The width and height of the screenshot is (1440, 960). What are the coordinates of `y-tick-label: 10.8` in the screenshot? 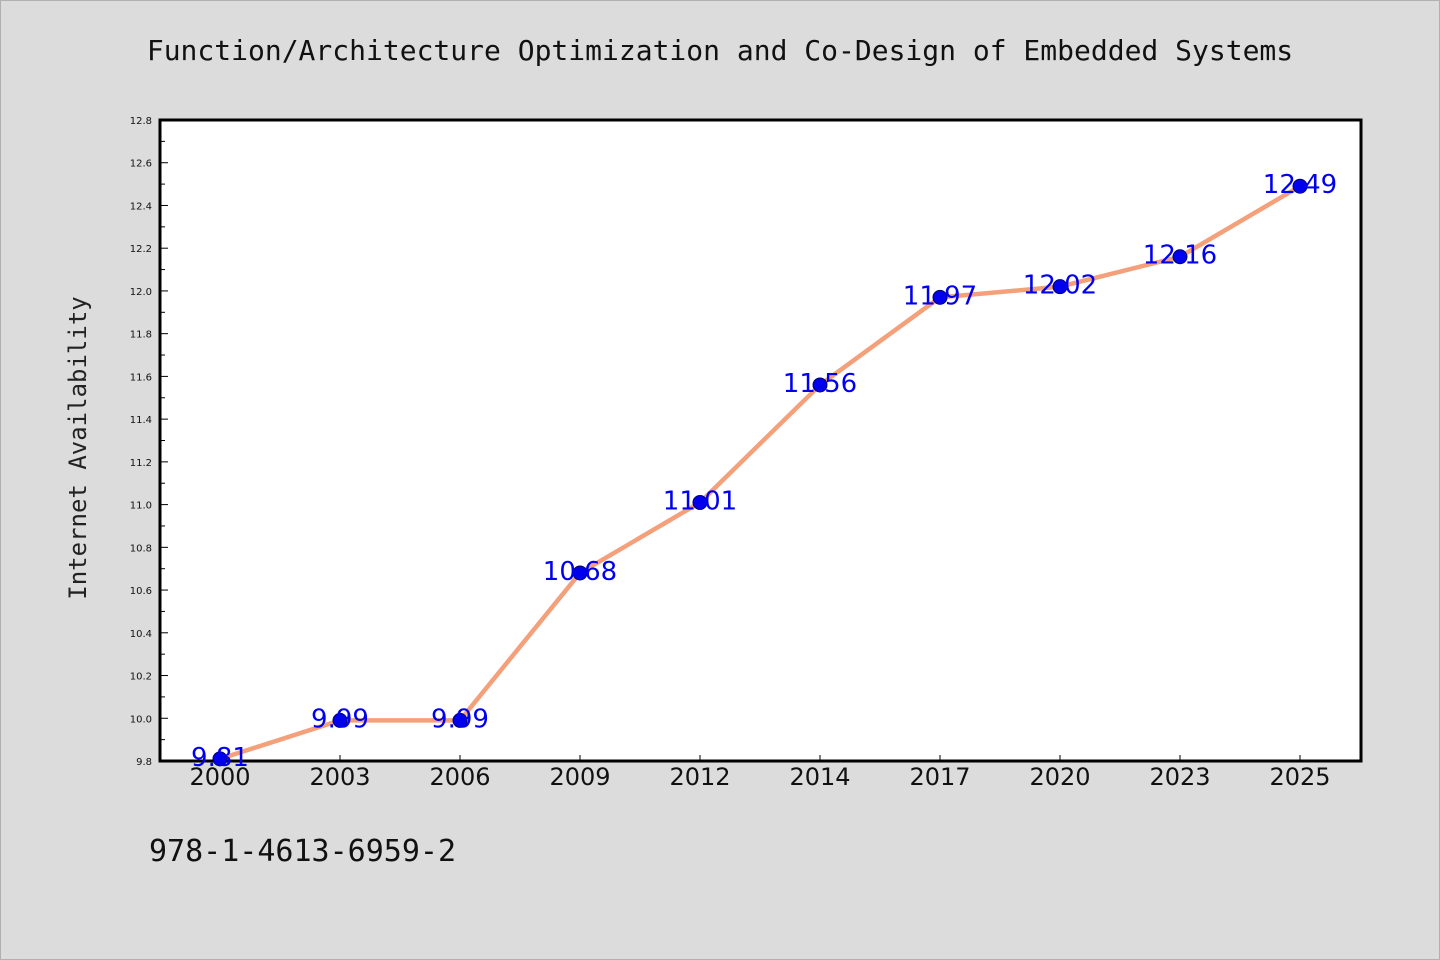 It's located at (141, 548).